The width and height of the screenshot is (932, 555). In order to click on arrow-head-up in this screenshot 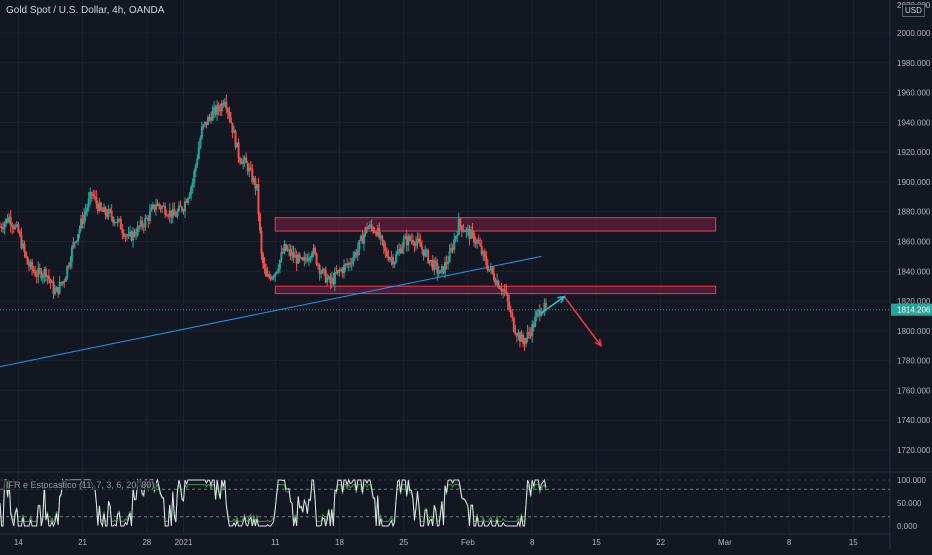, I will do `click(561, 299)`.